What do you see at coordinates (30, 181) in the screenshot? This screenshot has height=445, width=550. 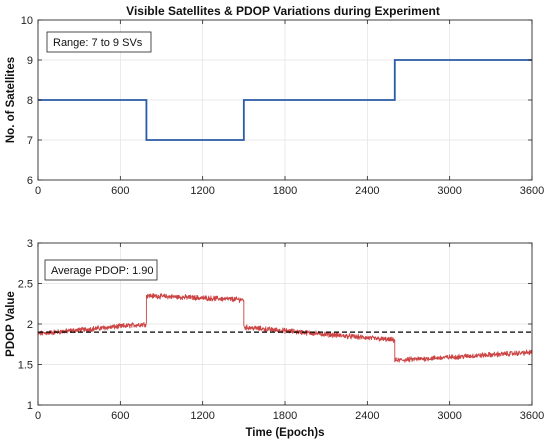 I see `satellites-y-tick-label: 6` at bounding box center [30, 181].